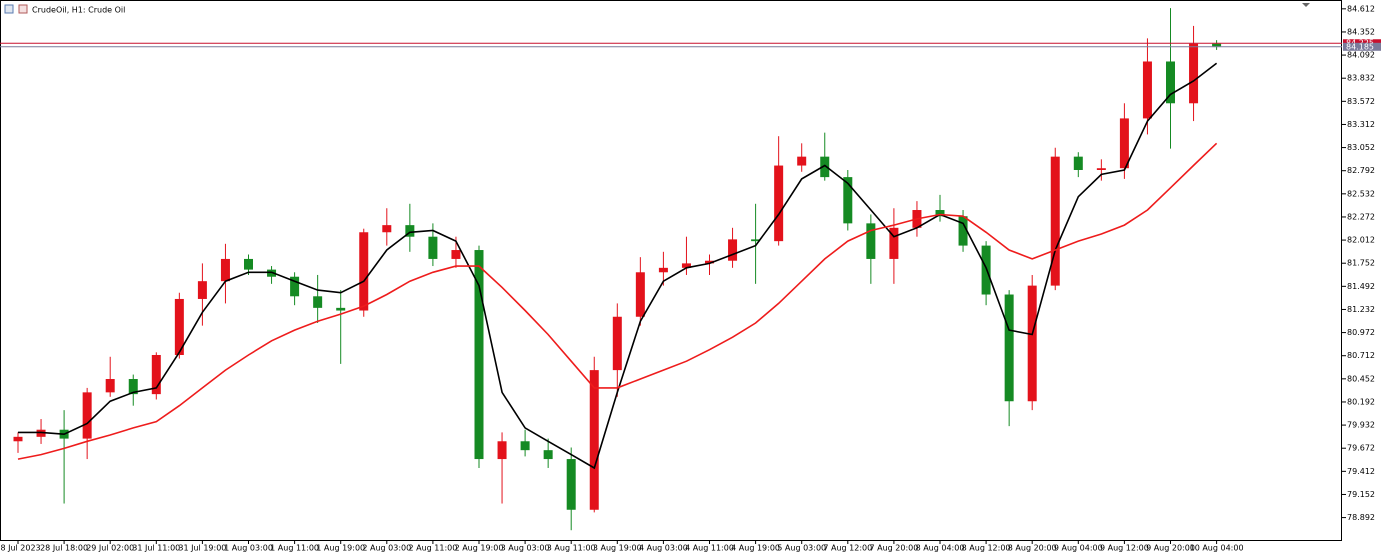  I want to click on x-tick-label: 9 Aug 20:00, so click(1170, 548).